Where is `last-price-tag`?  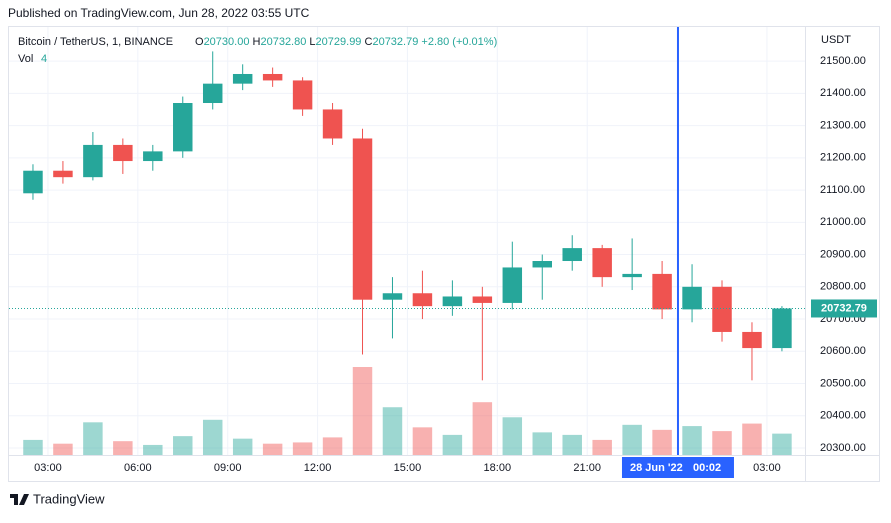
last-price-tag is located at coordinates (844, 308).